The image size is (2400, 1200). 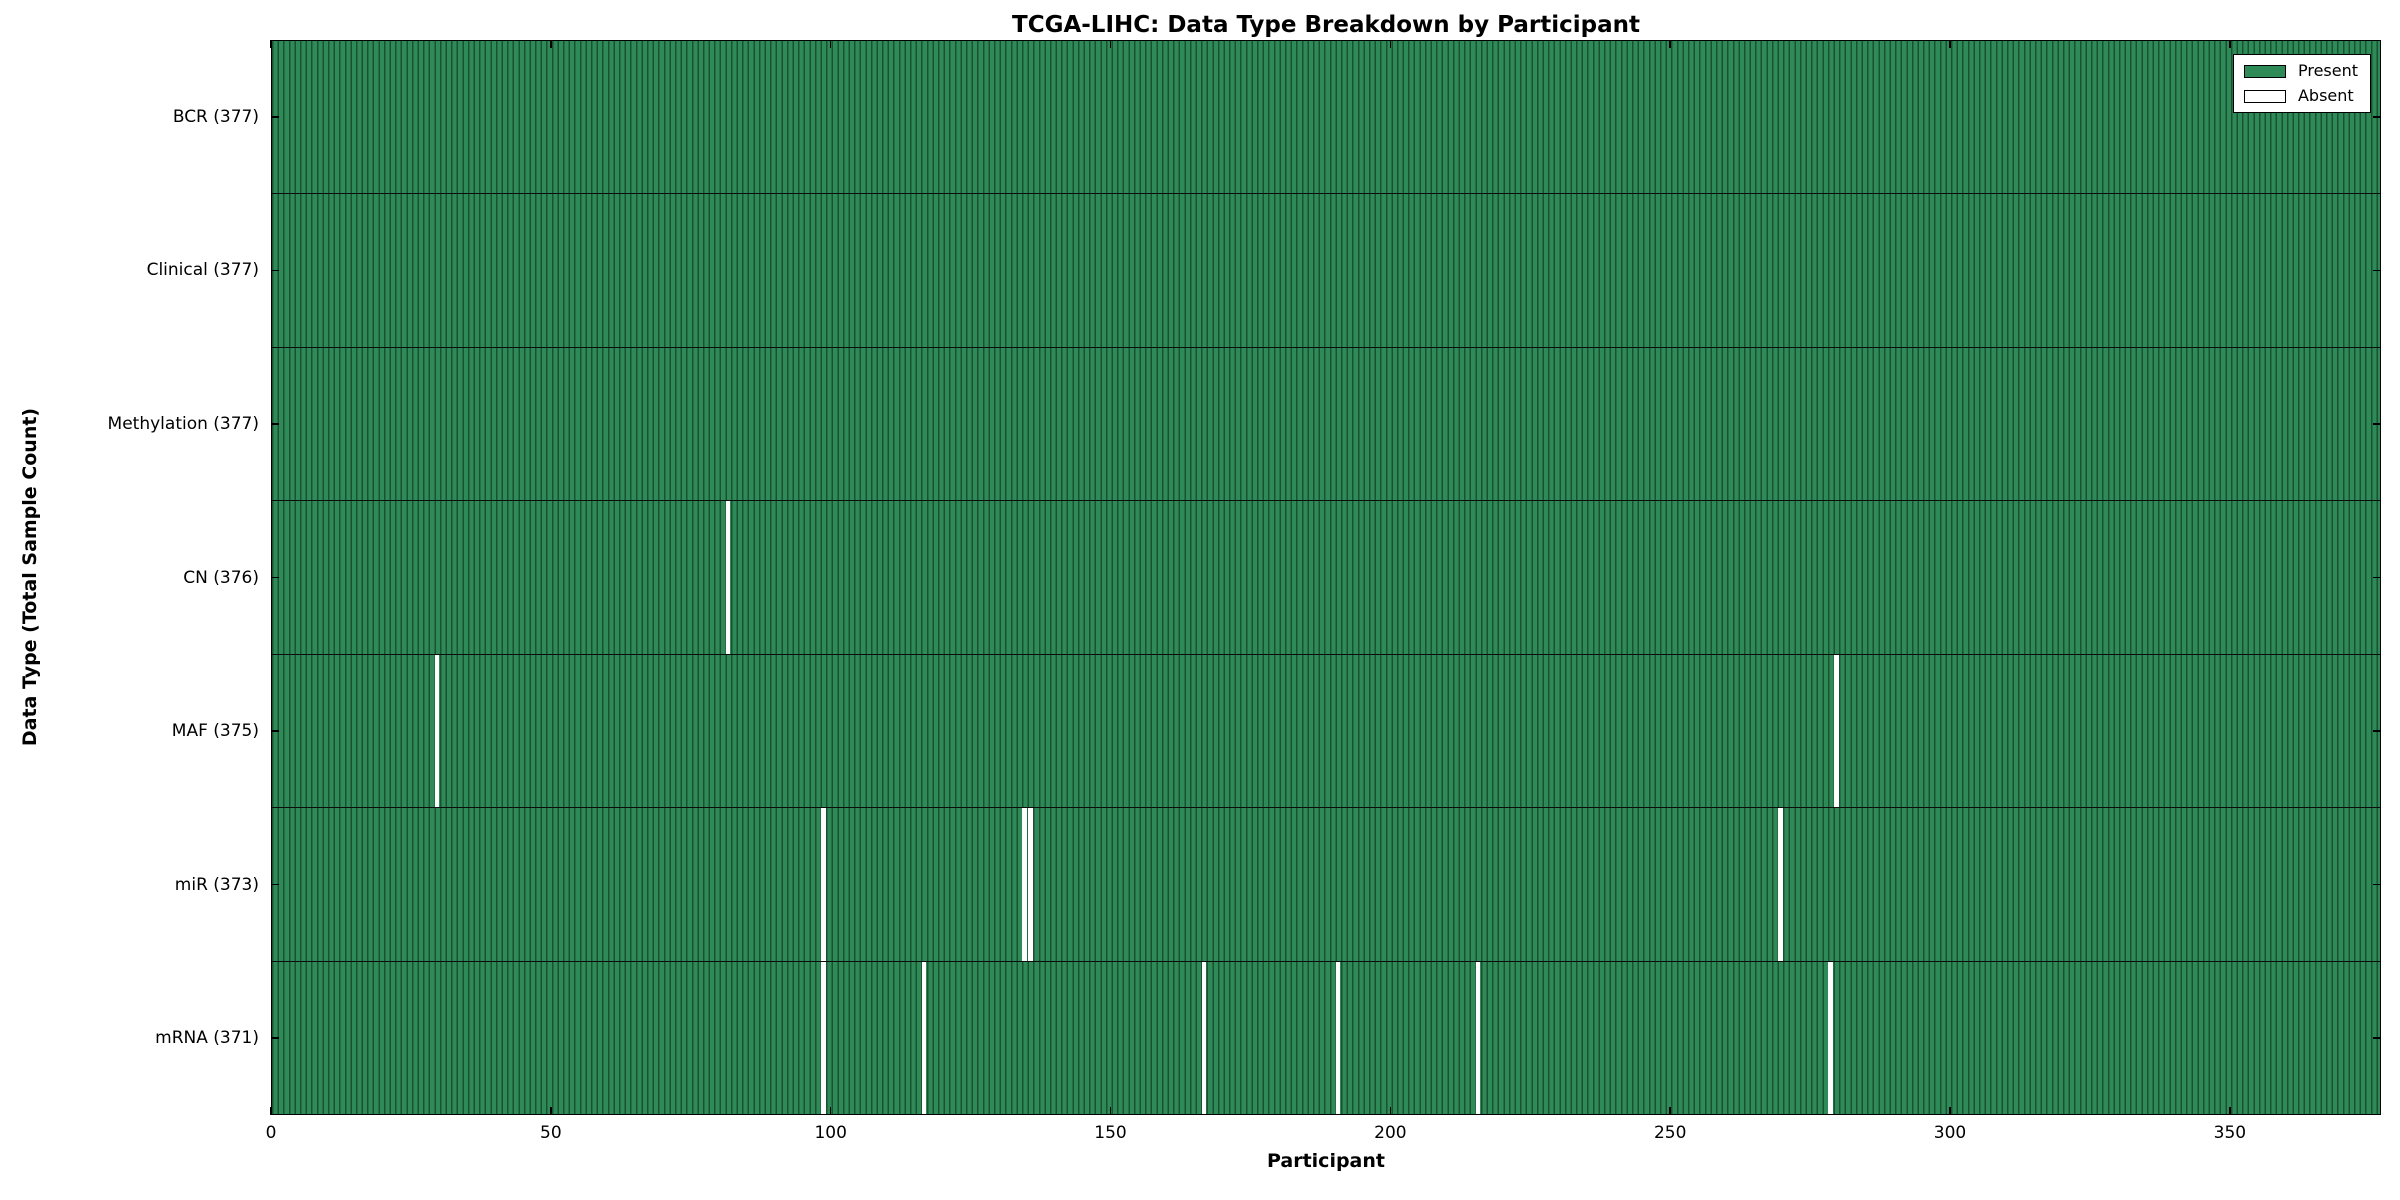 What do you see at coordinates (1110, 1133) in the screenshot?
I see `x-tick-label-150: 150` at bounding box center [1110, 1133].